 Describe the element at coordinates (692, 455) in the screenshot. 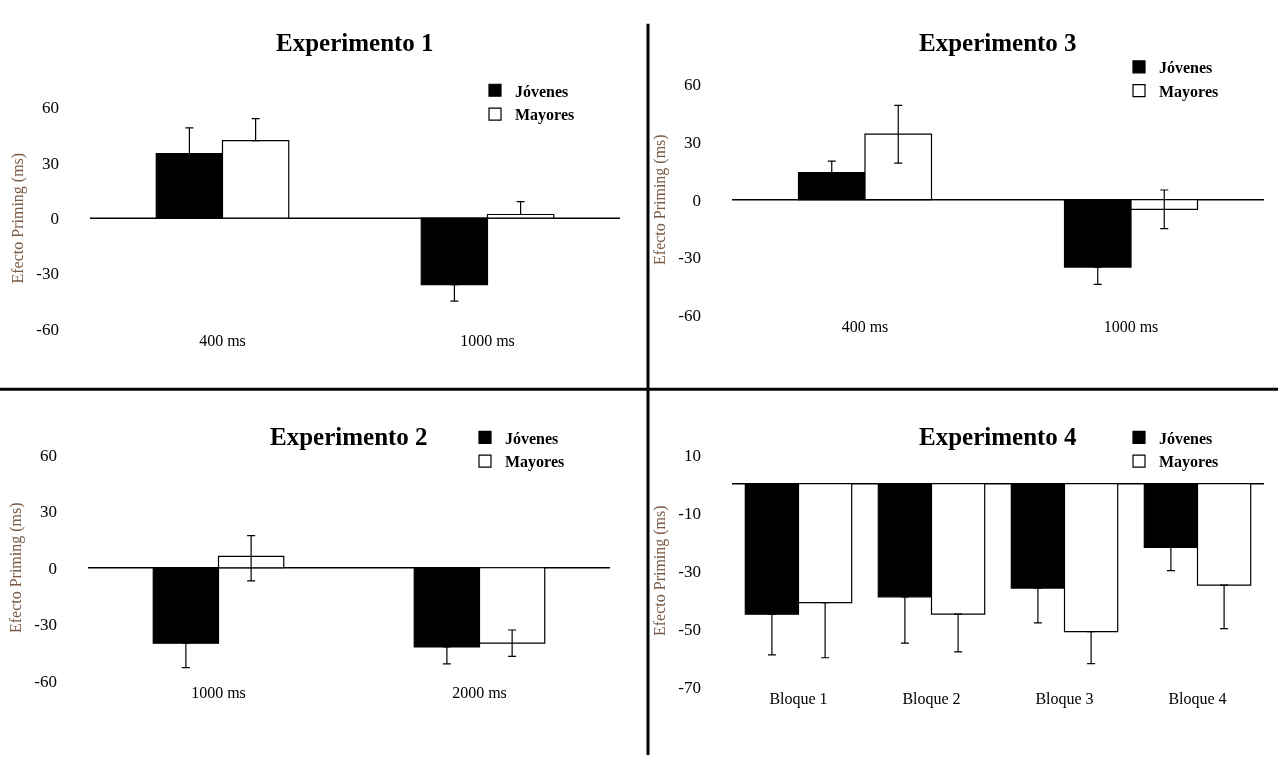

I see `y-tick-label: 10` at that location.